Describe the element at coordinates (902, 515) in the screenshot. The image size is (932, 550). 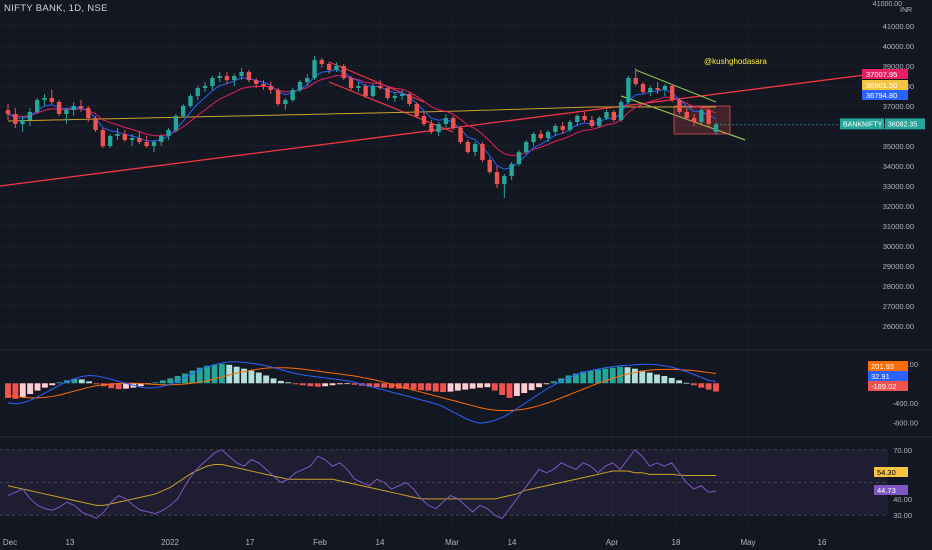
I see `rsi-y-tick-label: 30.00` at that location.